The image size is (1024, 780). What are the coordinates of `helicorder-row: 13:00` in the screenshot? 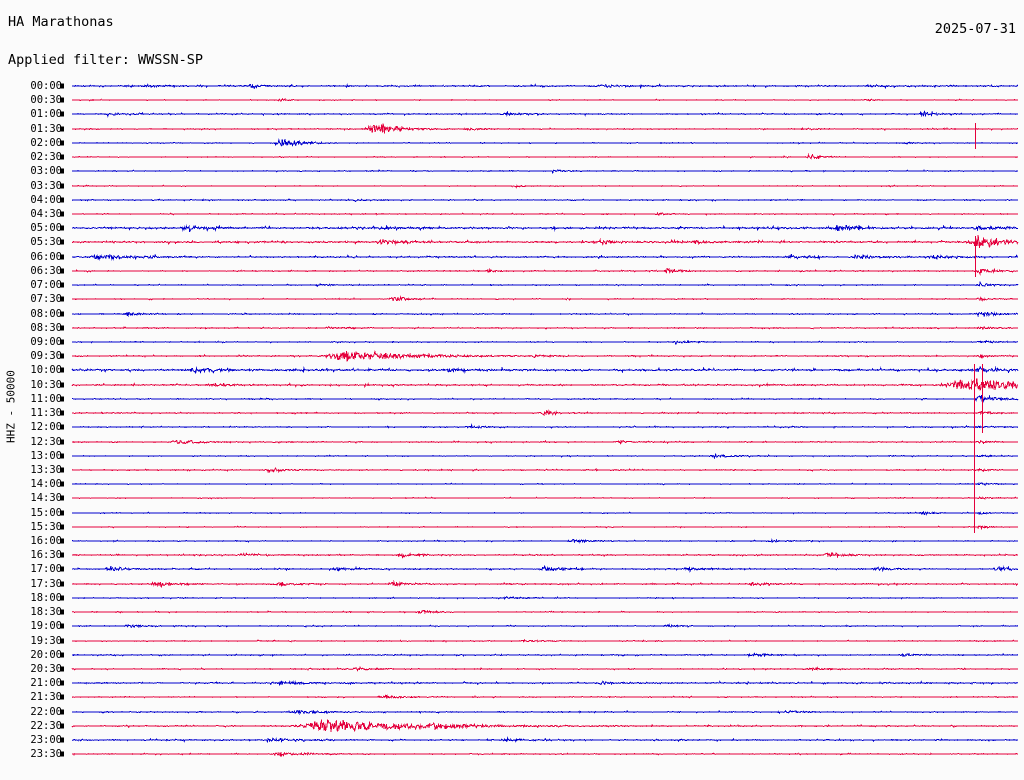 It's located at (512, 456).